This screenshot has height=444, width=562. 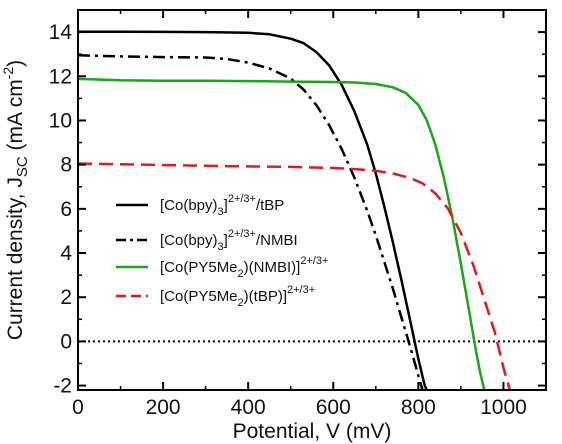 What do you see at coordinates (66, 209) in the screenshot?
I see `y-tick-label: 6` at bounding box center [66, 209].